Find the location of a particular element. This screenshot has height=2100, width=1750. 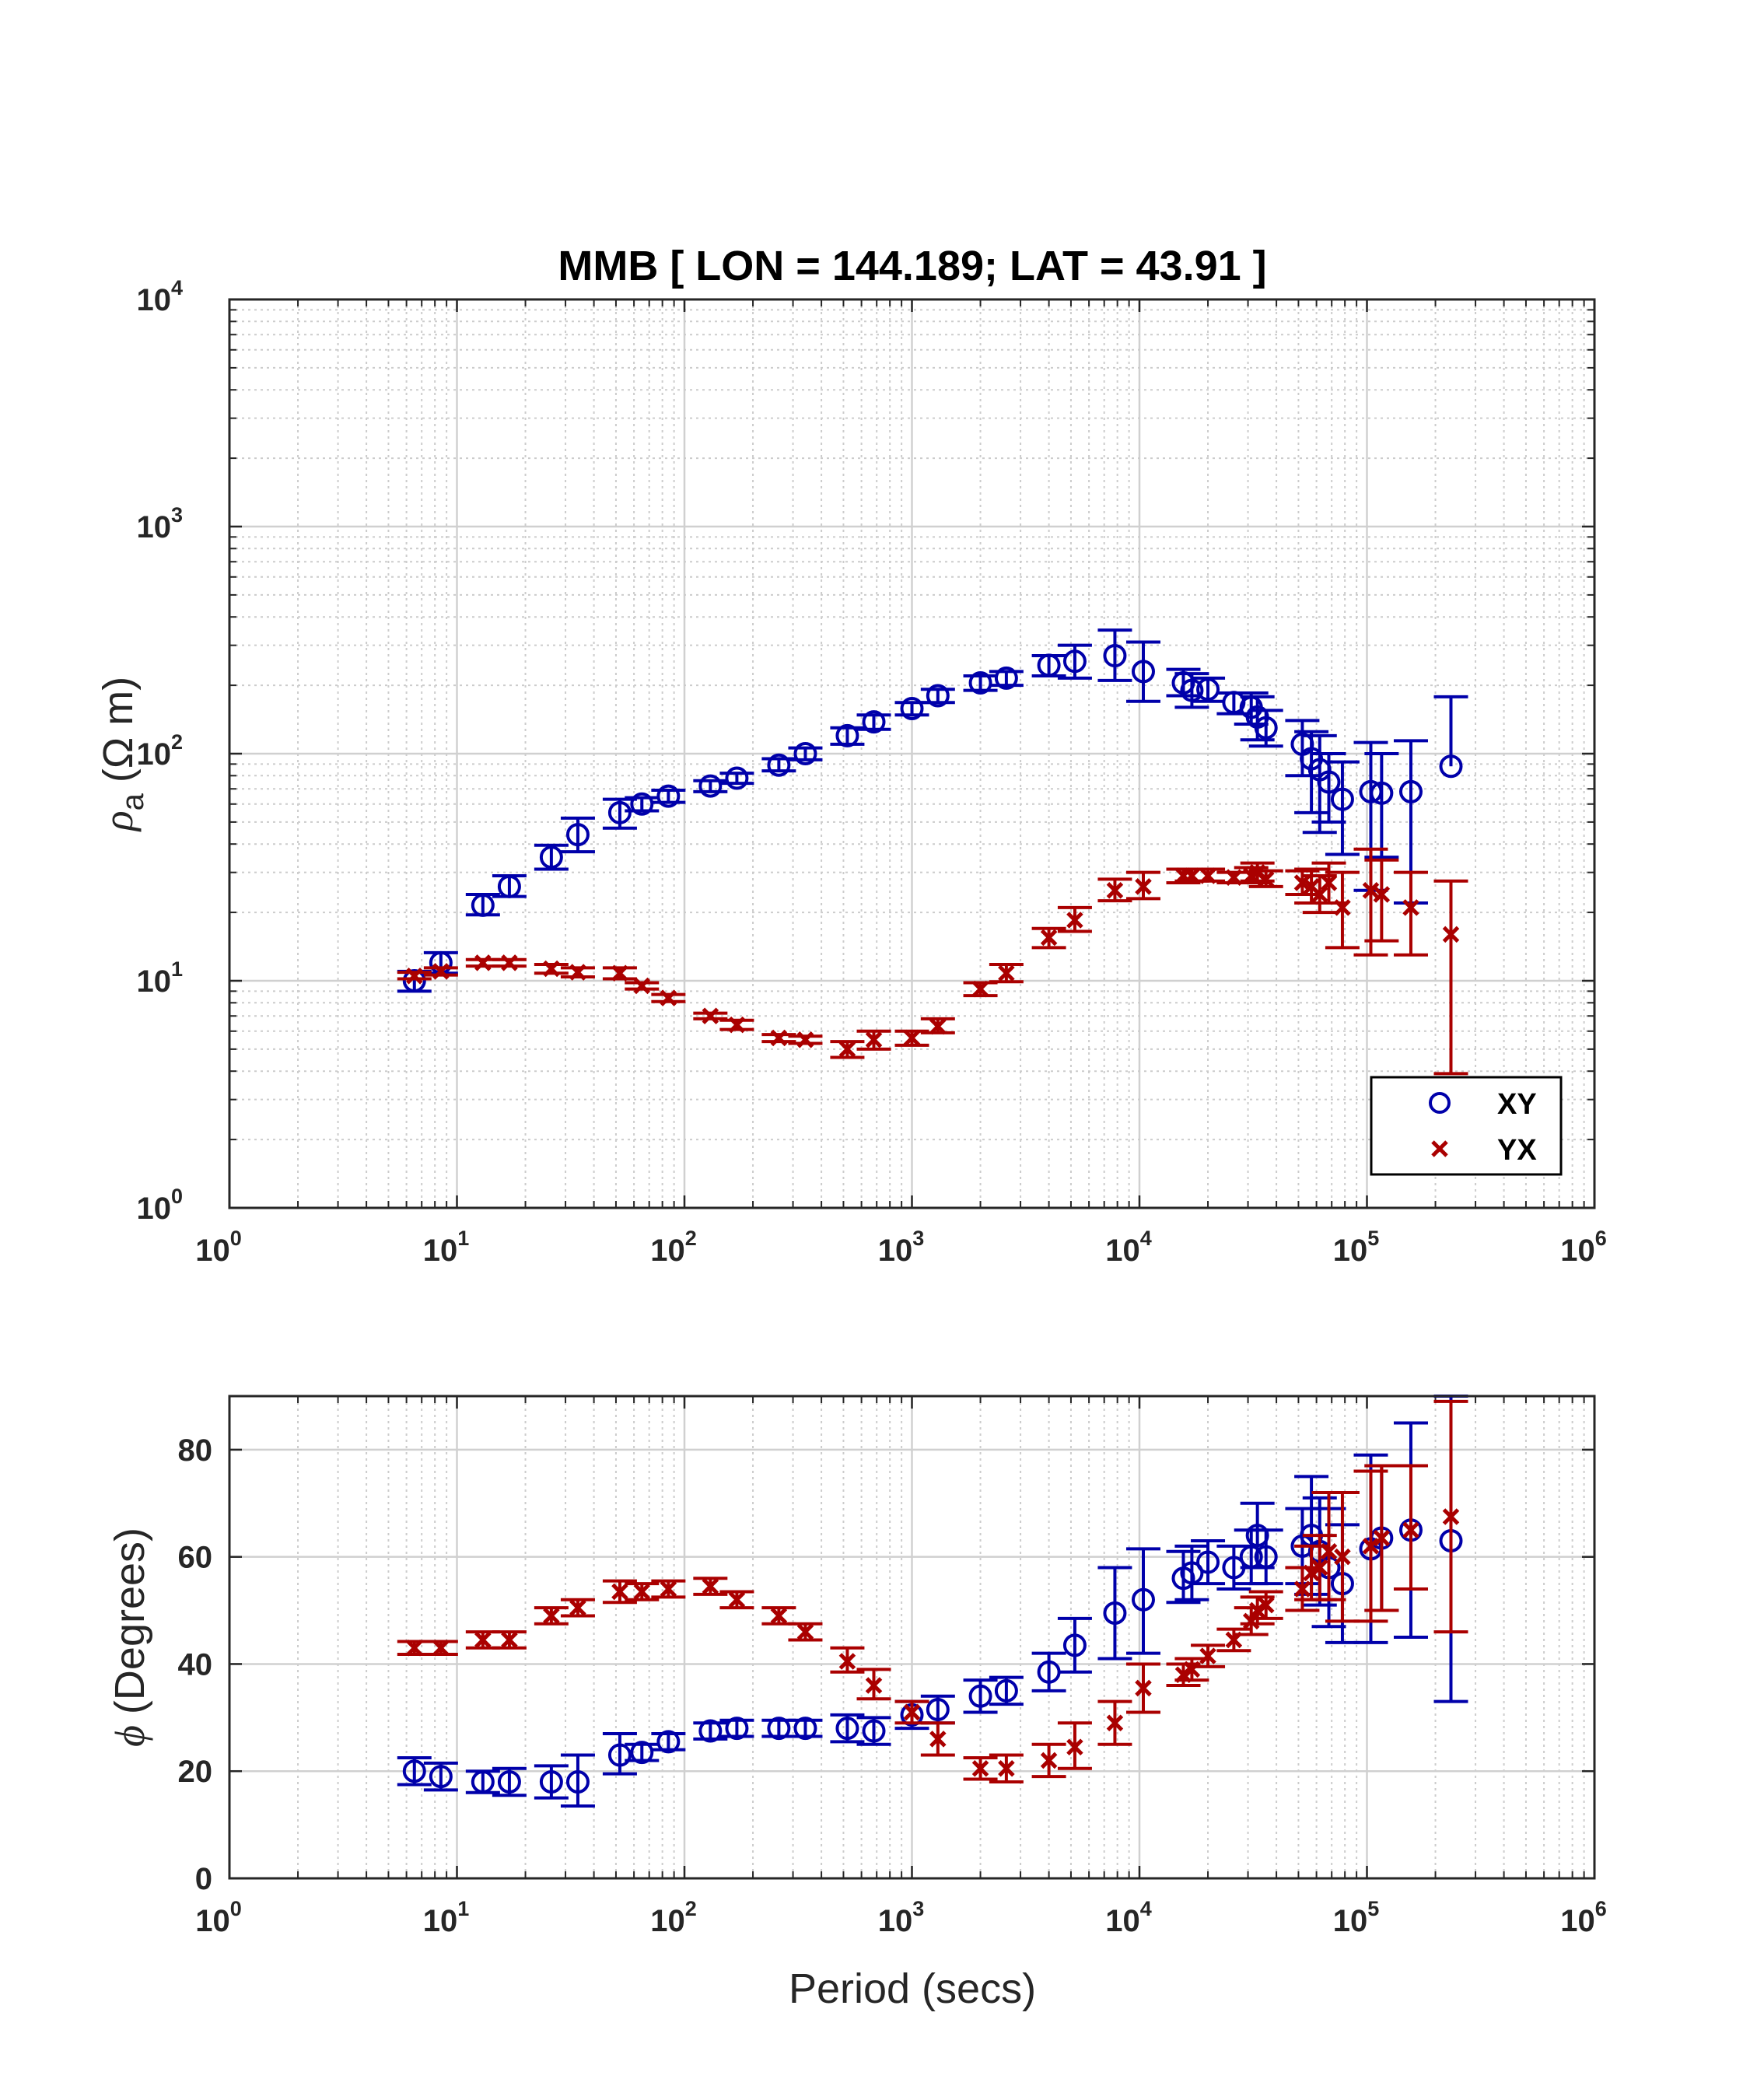

resistivity-y-axis-label: ρa(Ω m) is located at coordinates (122, 755).